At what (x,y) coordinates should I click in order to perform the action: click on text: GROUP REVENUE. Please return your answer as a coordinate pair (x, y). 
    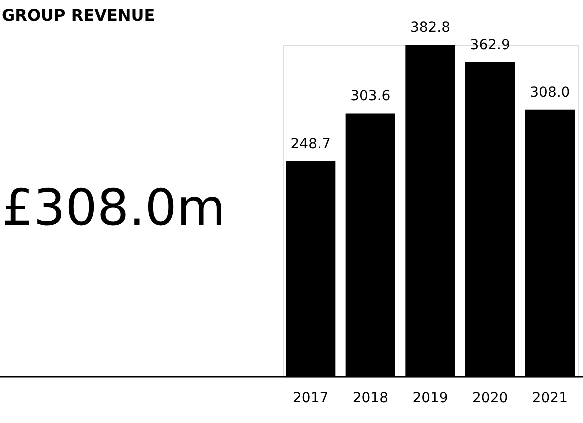
    Looking at the image, I should click on (79, 15).